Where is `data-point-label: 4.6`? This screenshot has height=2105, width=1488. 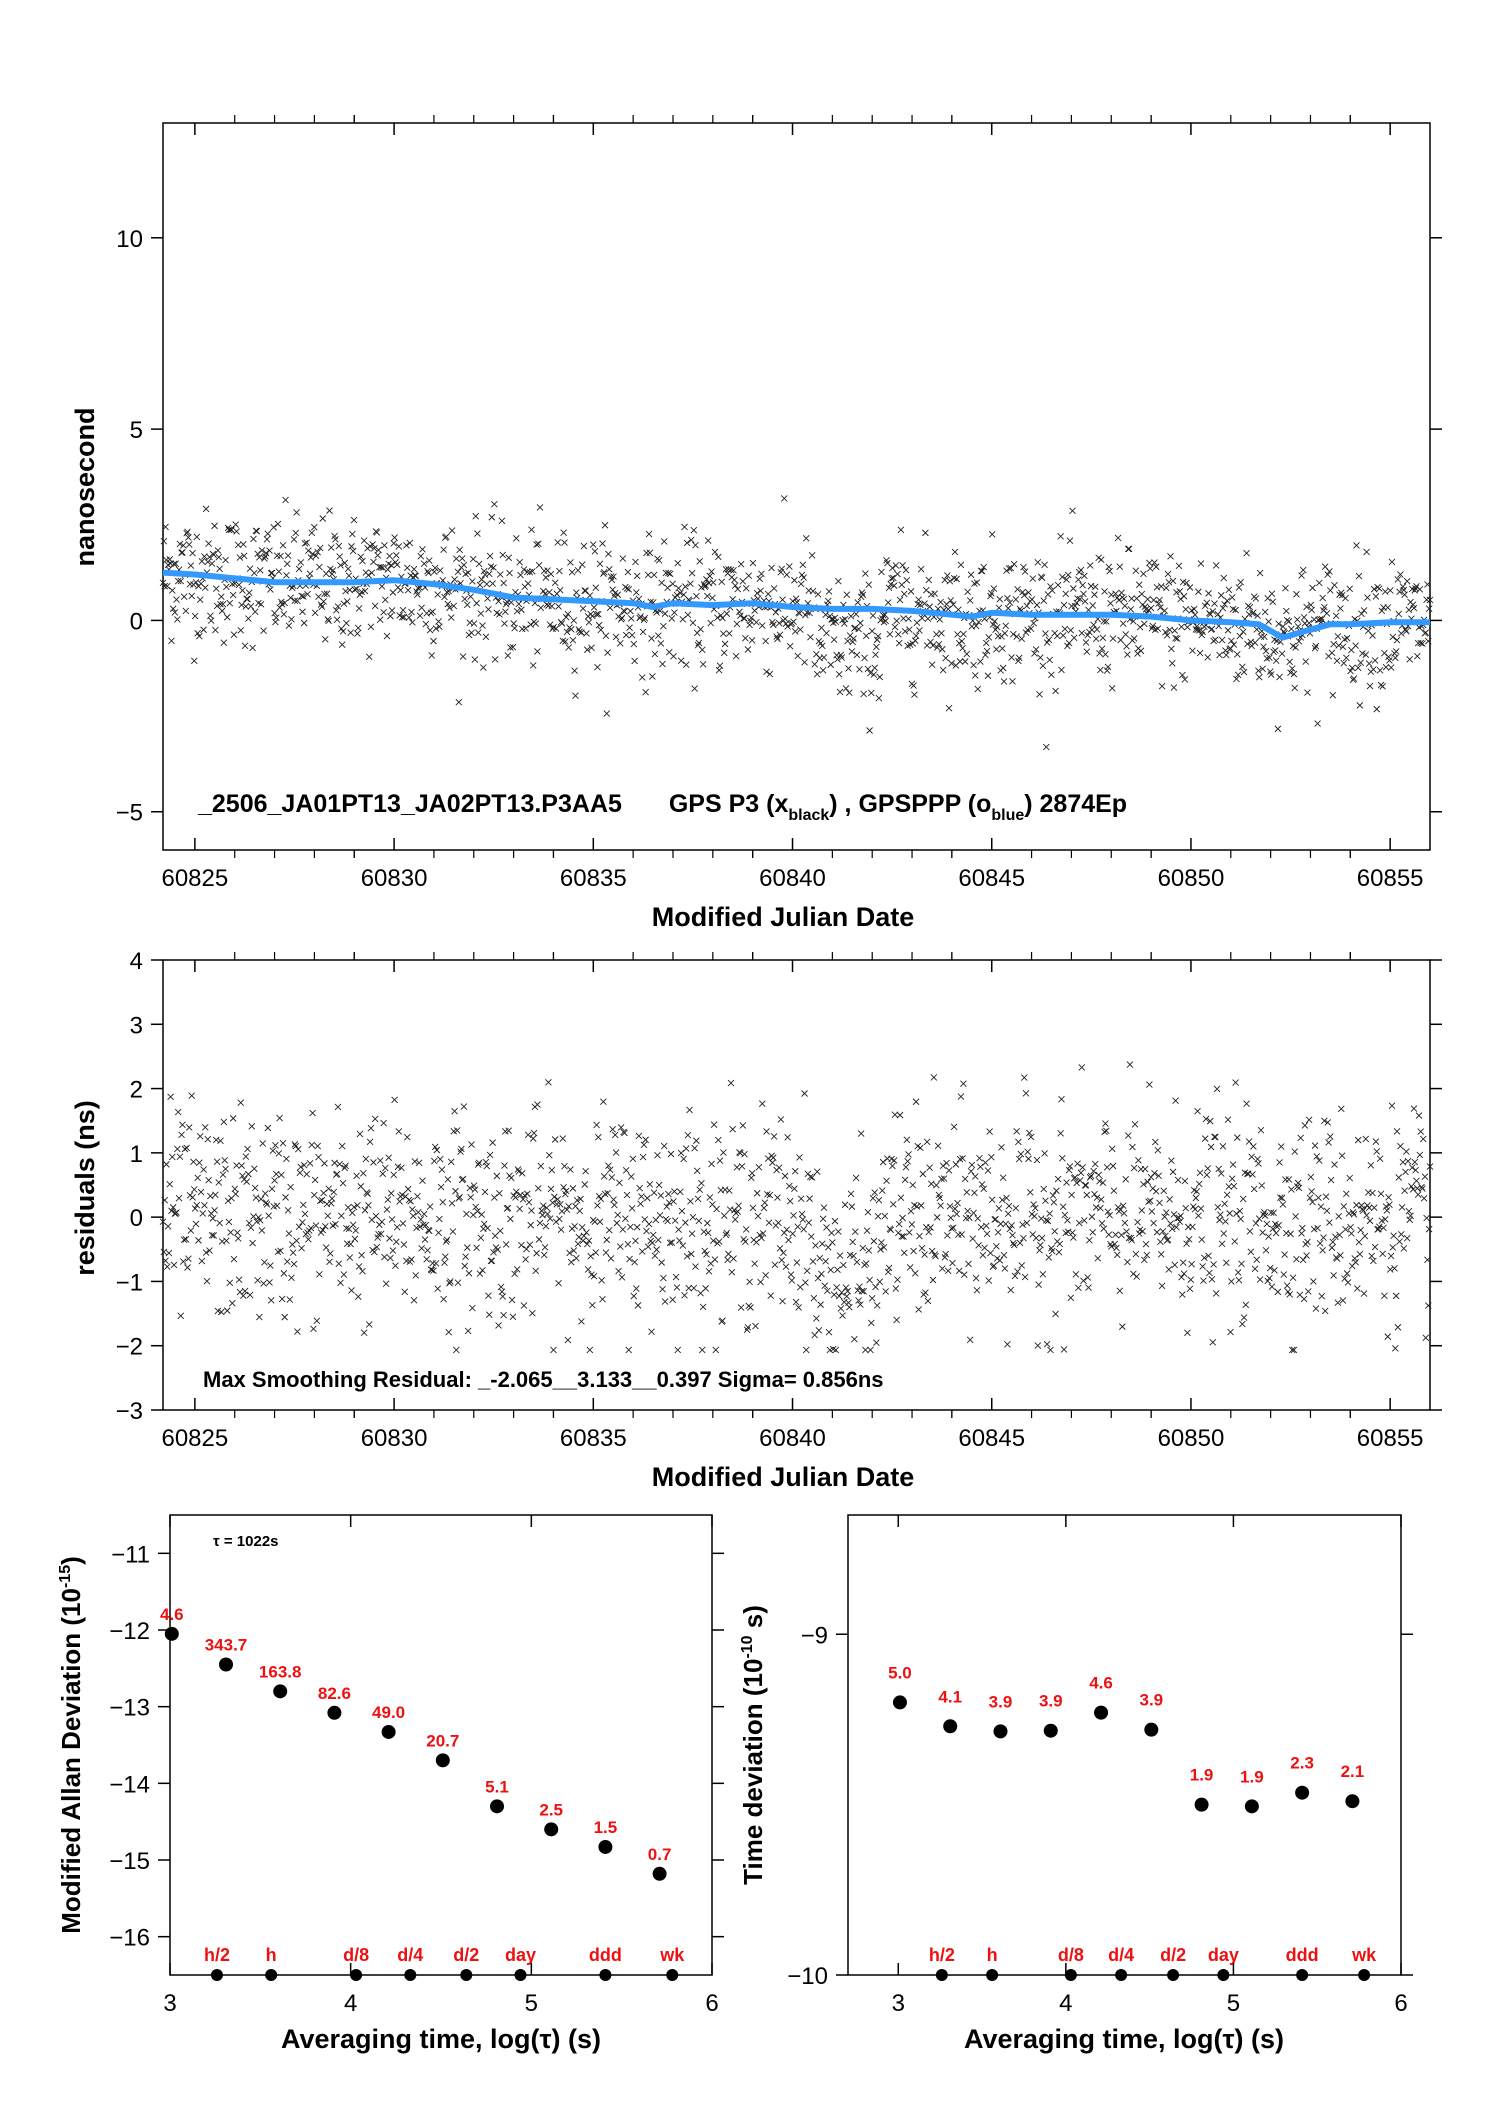 data-point-label: 4.6 is located at coordinates (172, 1614).